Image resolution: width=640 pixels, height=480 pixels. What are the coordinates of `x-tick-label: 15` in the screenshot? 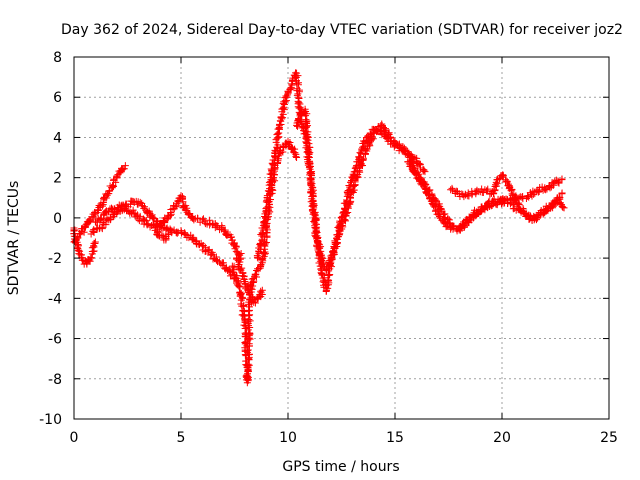 It's located at (395, 438).